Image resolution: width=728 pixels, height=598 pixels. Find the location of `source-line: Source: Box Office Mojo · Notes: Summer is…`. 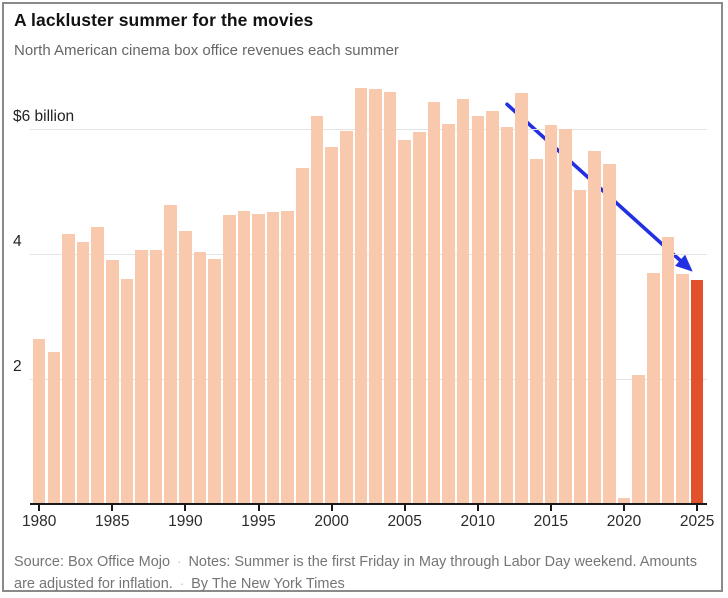

source-line: Source: Box Office Mojo · Notes: Summer is… is located at coordinates (357, 573).